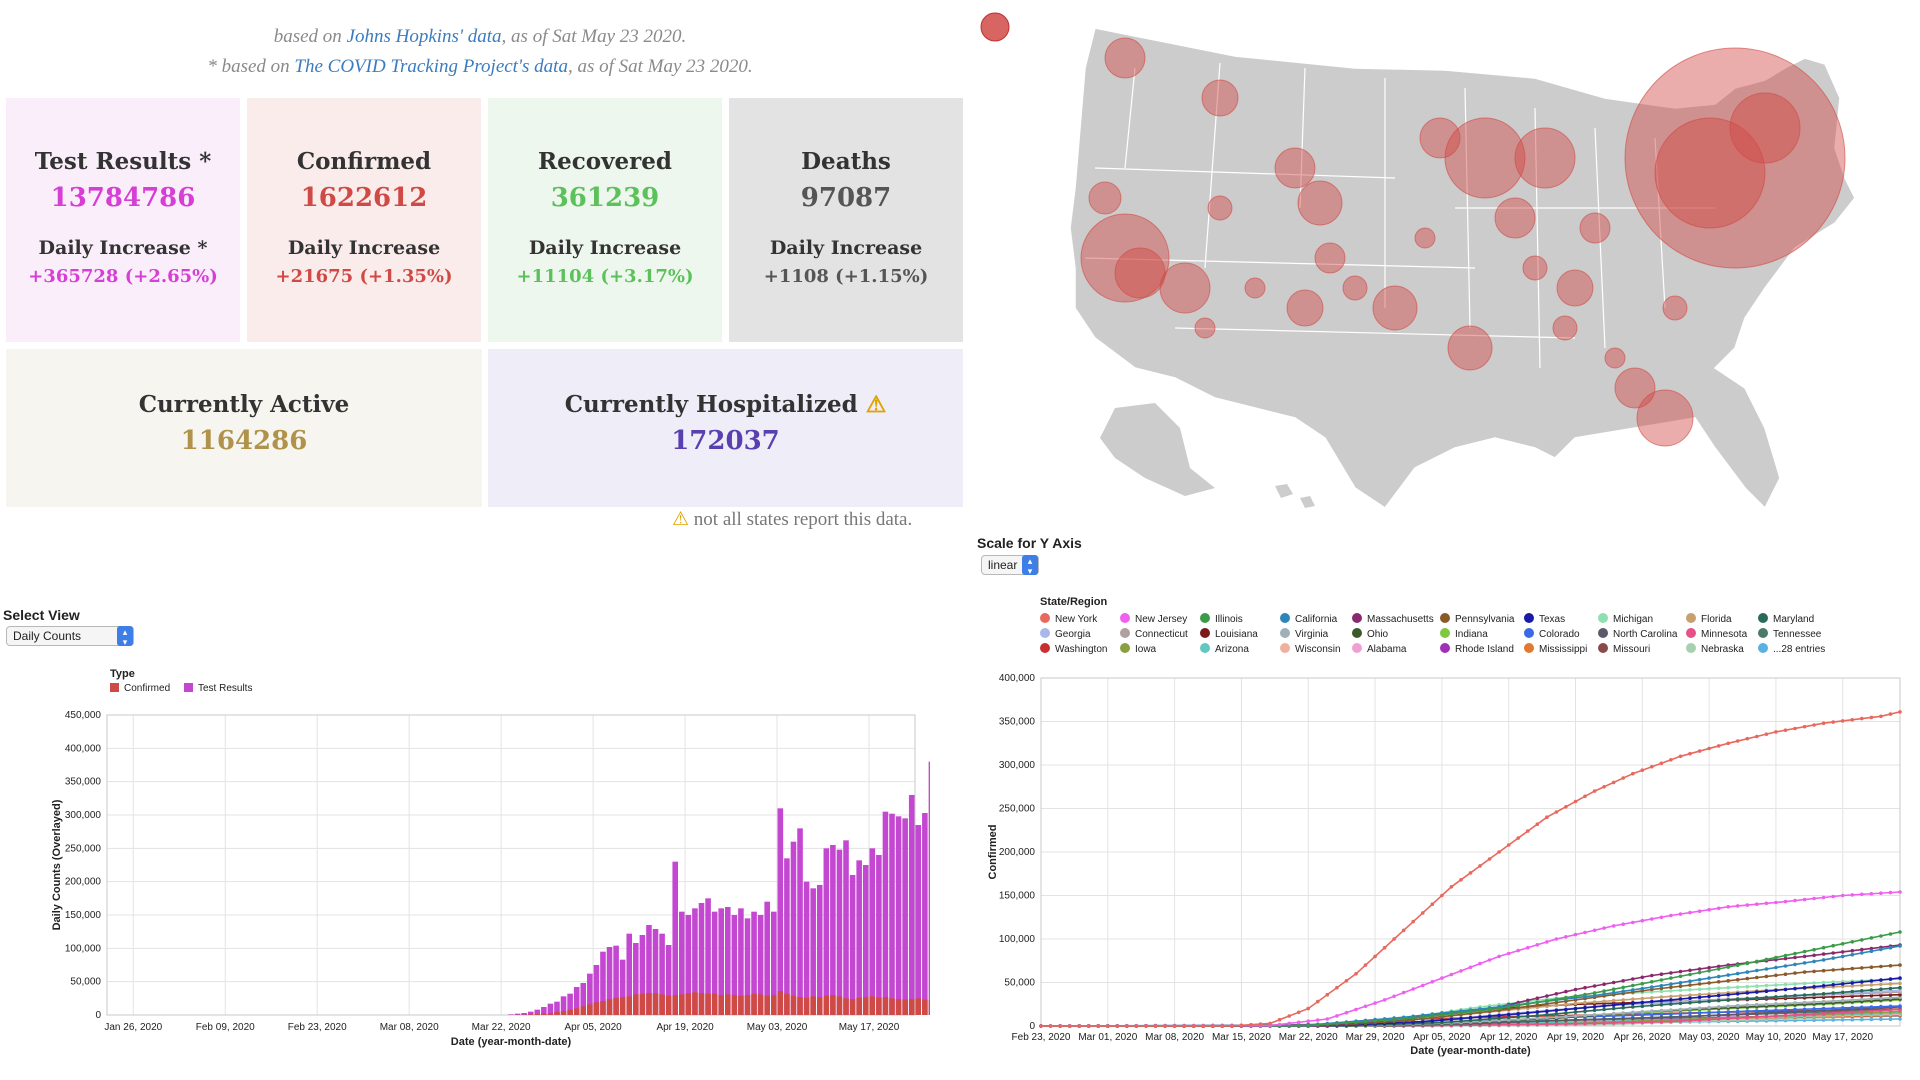 Image resolution: width=1920 pixels, height=1080 pixels. Describe the element at coordinates (1224, 649) in the screenshot. I see `line-legend-item: Arizona` at that location.